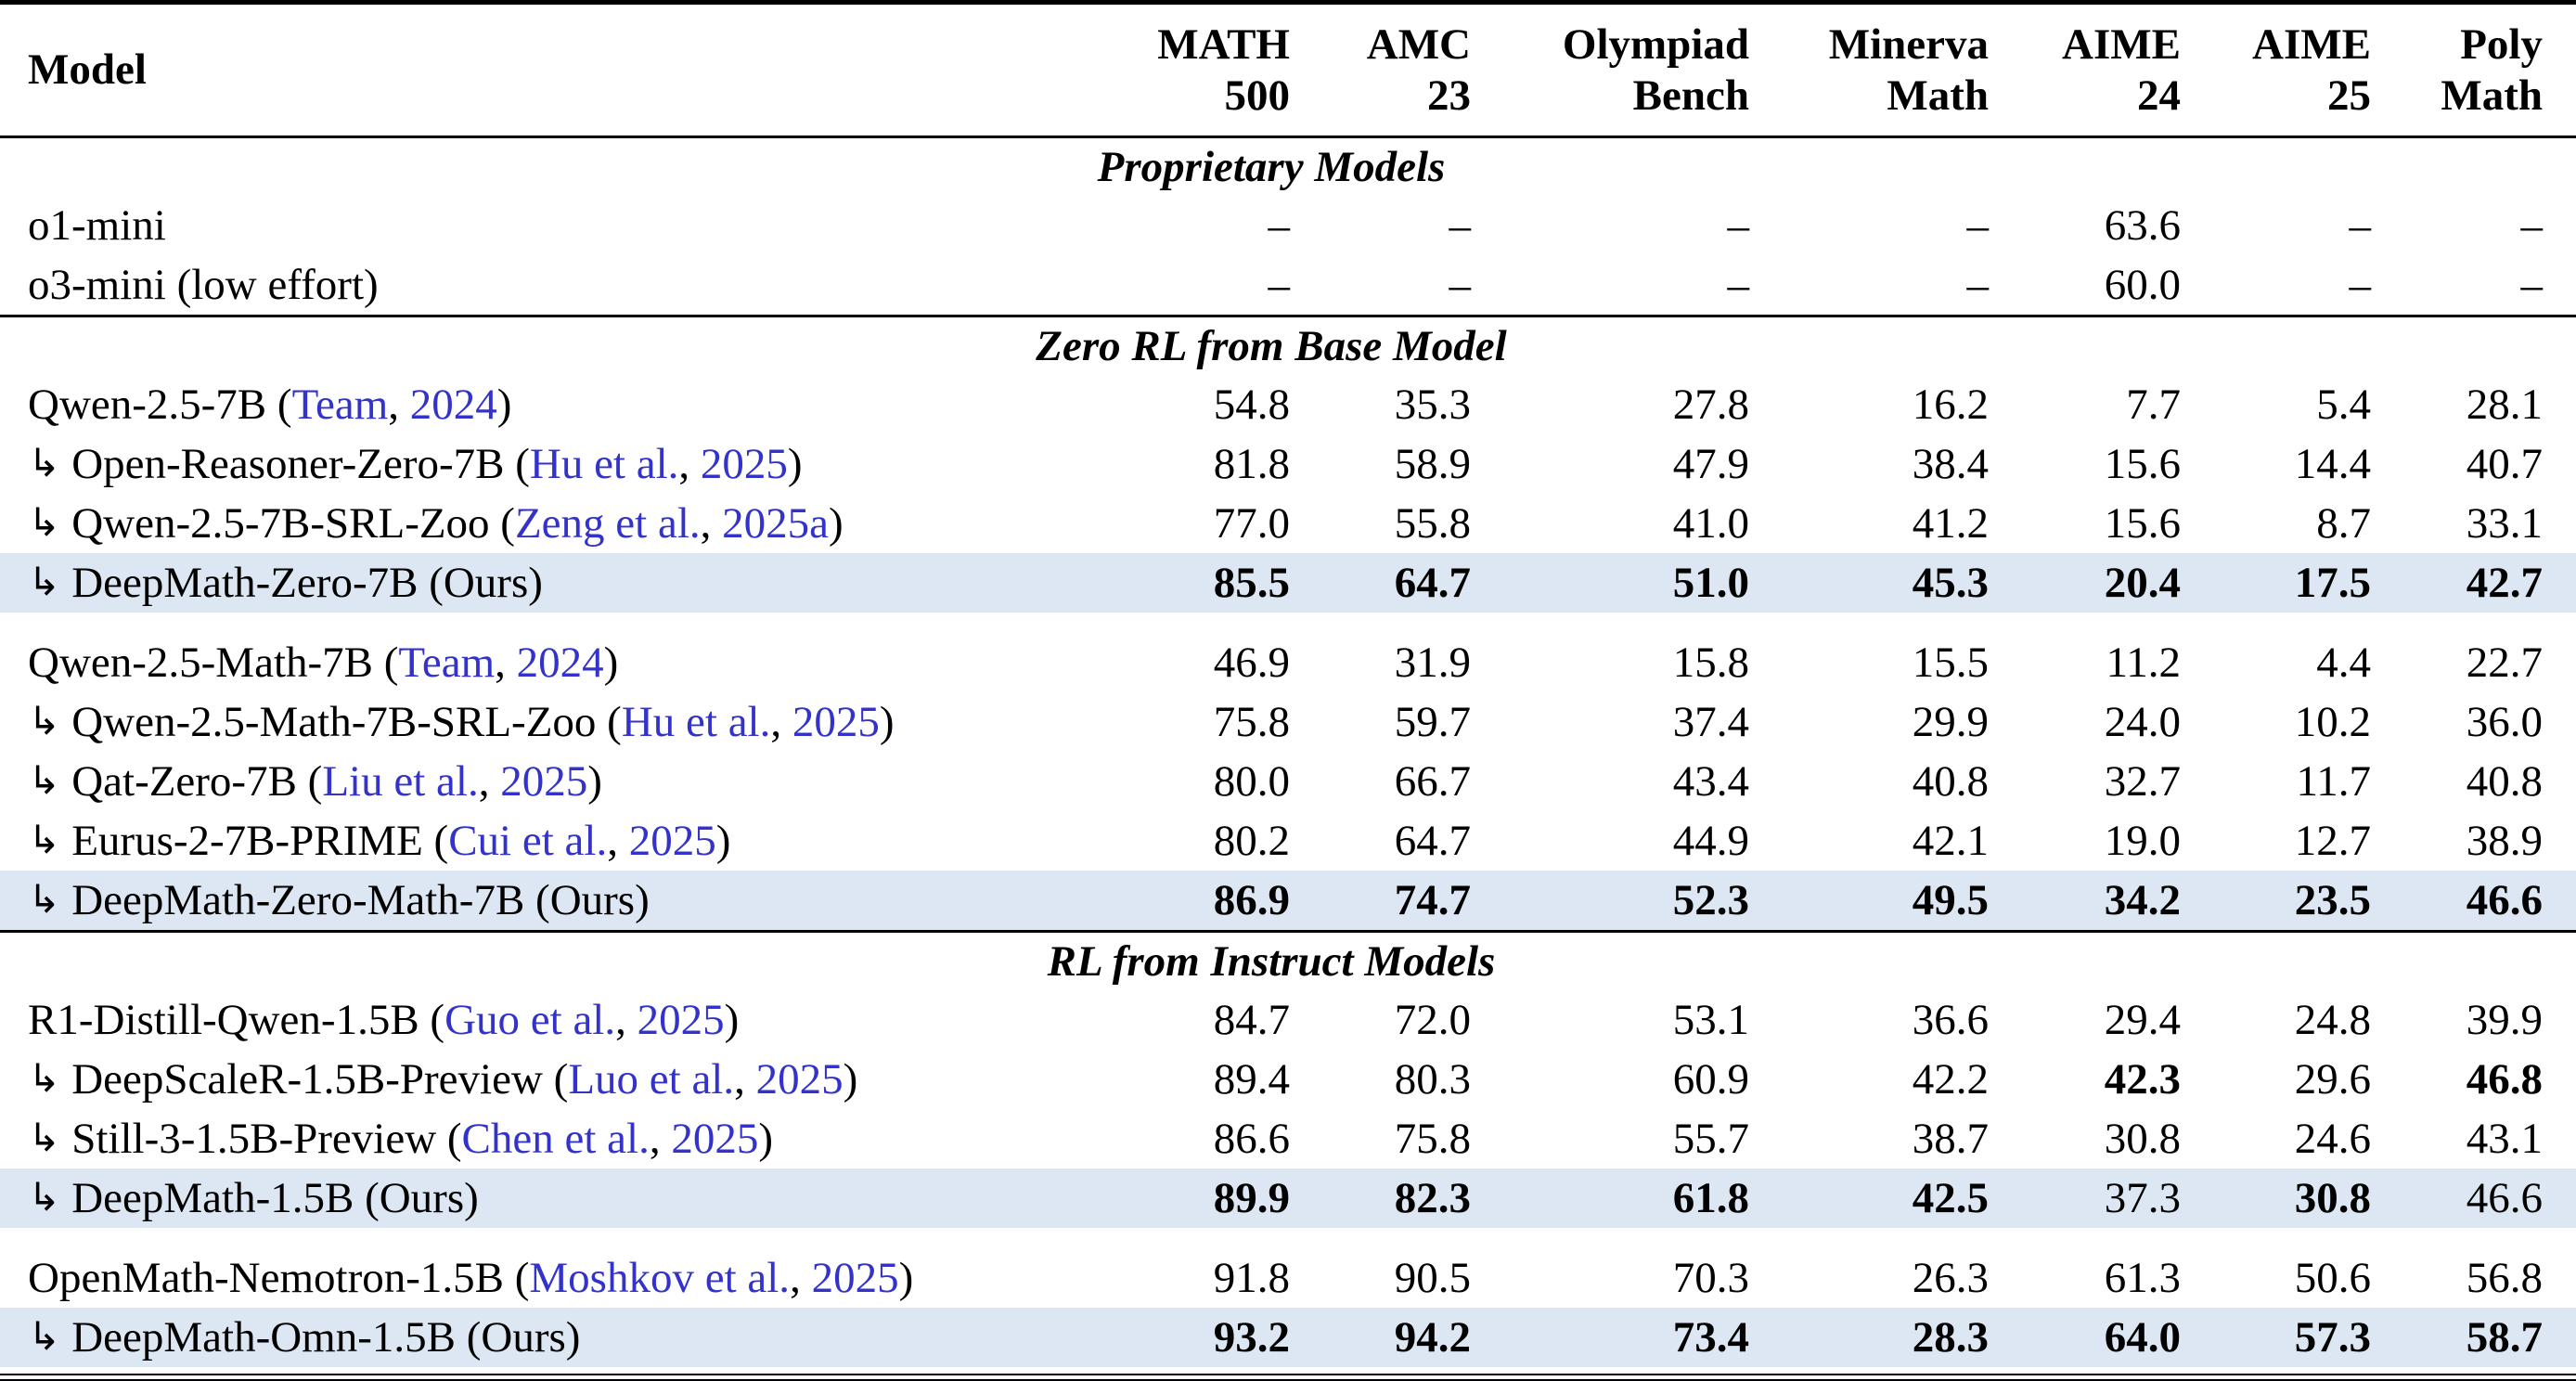 This screenshot has width=2576, height=1381. I want to click on citation-link: Liu et al., so click(401, 782).